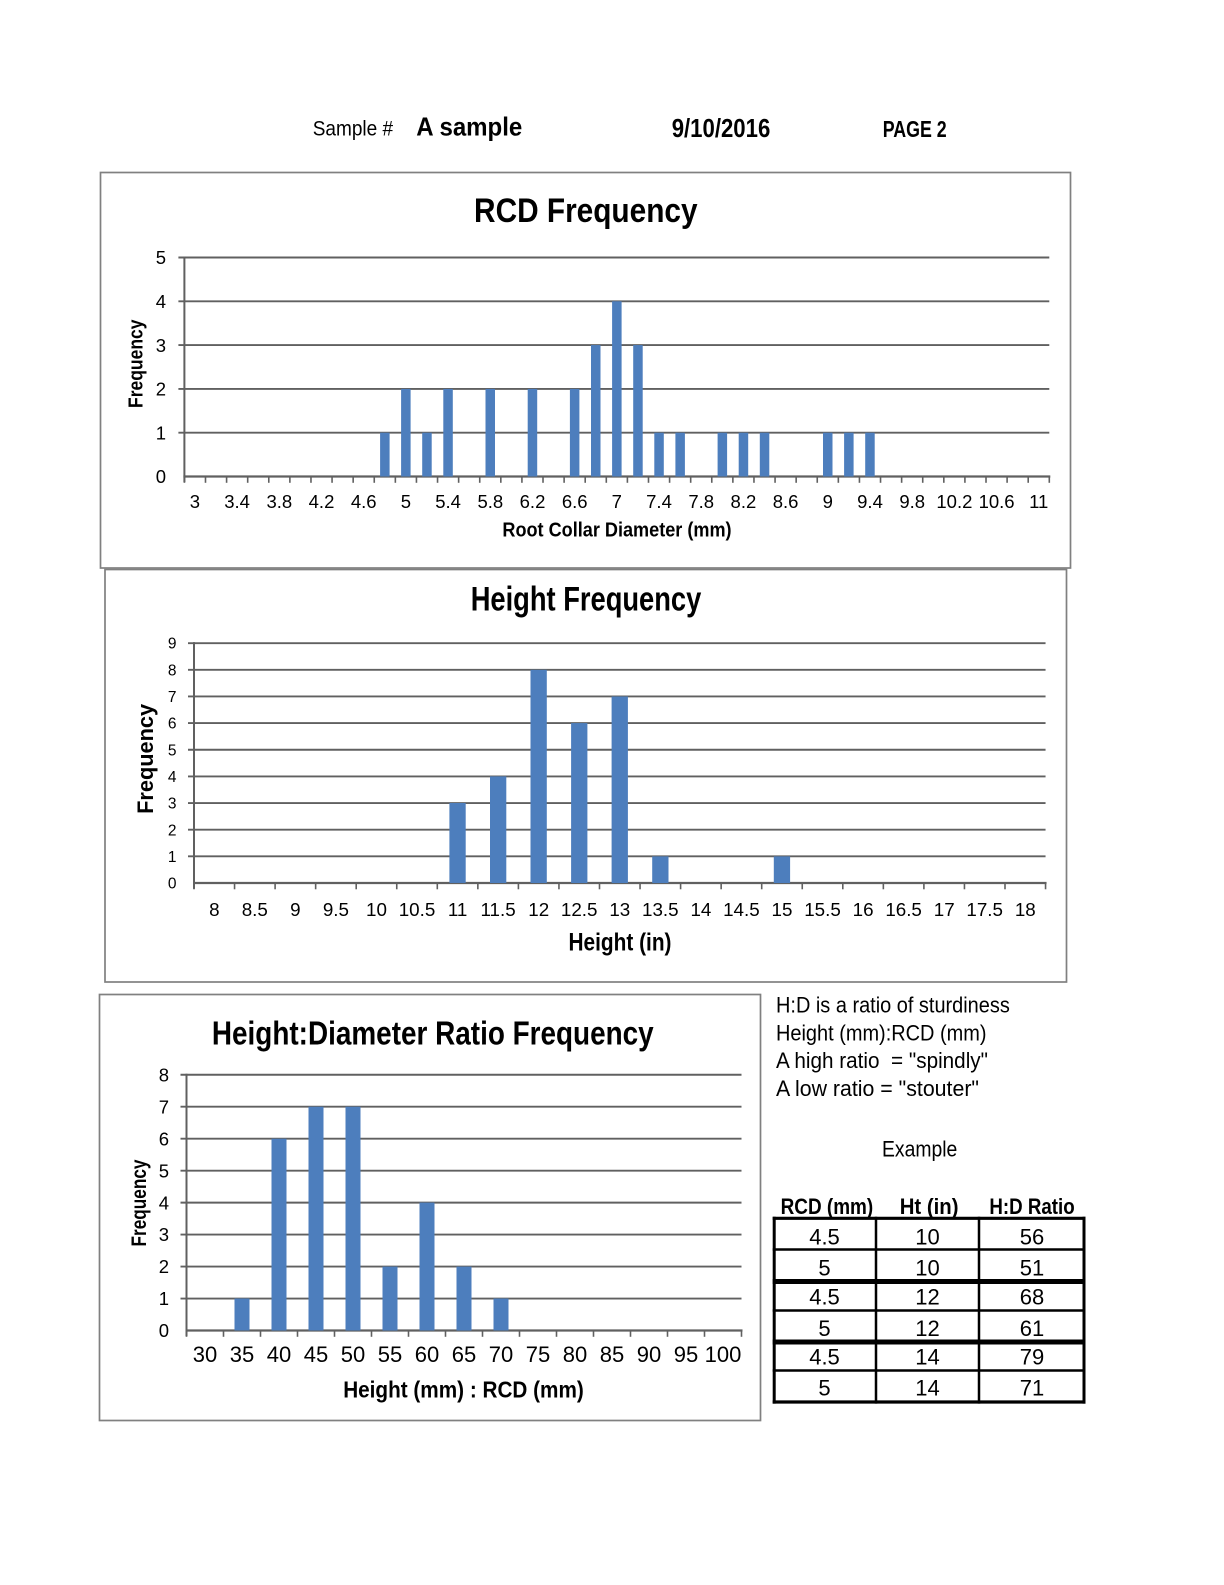 This screenshot has width=1224, height=1585. I want to click on svg-text: 6.2, so click(533, 501).